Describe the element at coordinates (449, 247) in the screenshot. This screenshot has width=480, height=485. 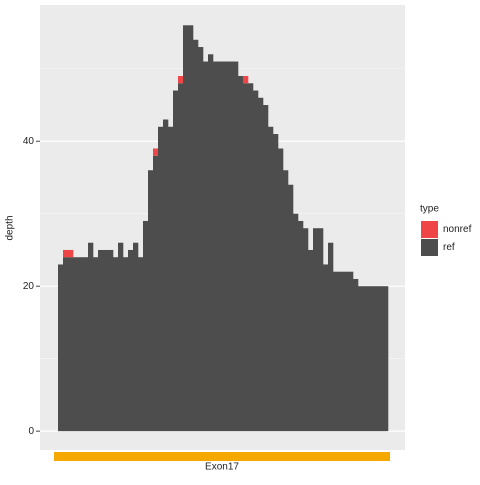
I see `legend-label: ref` at that location.